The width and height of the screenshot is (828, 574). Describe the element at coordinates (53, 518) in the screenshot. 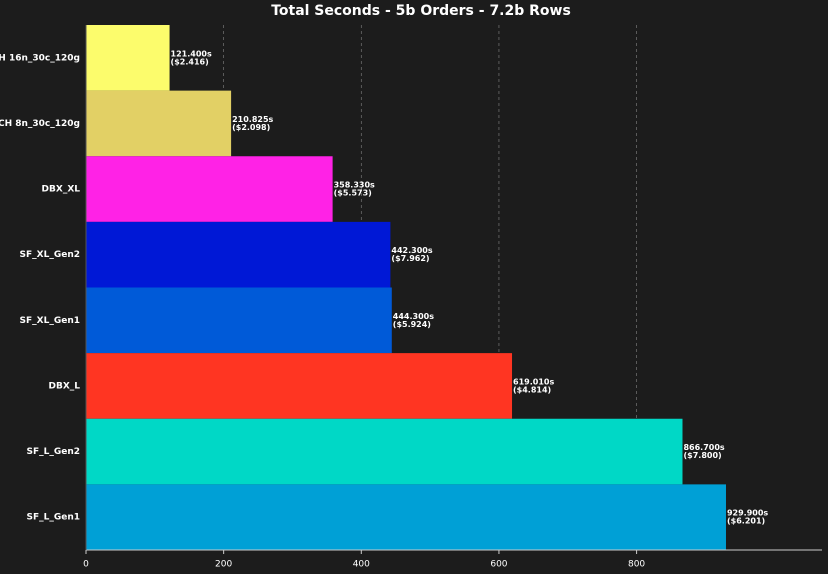

I see `y-tick-label: SF_L_Gen1` at that location.